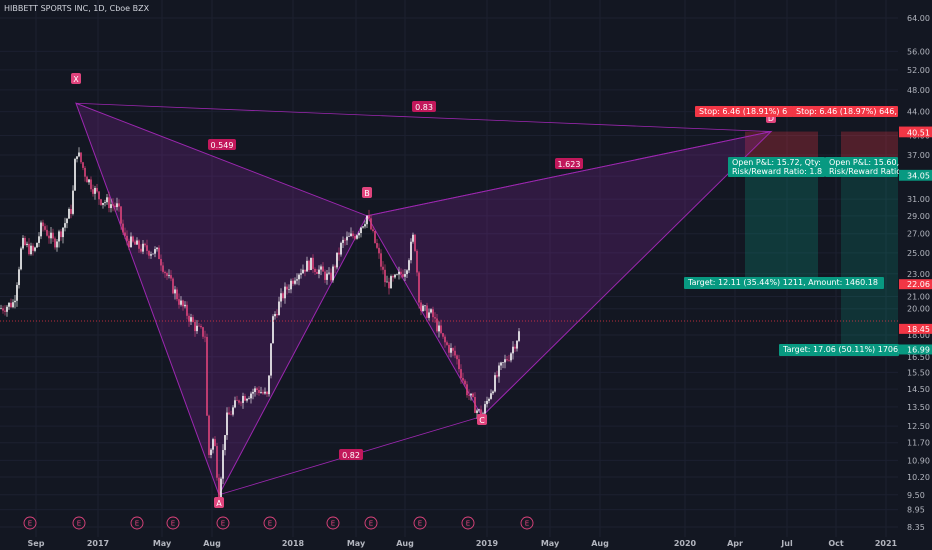  Describe the element at coordinates (864, 162) in the screenshot. I see `pnl-box-2-line-1: Open P&L: 15.60,` at that location.